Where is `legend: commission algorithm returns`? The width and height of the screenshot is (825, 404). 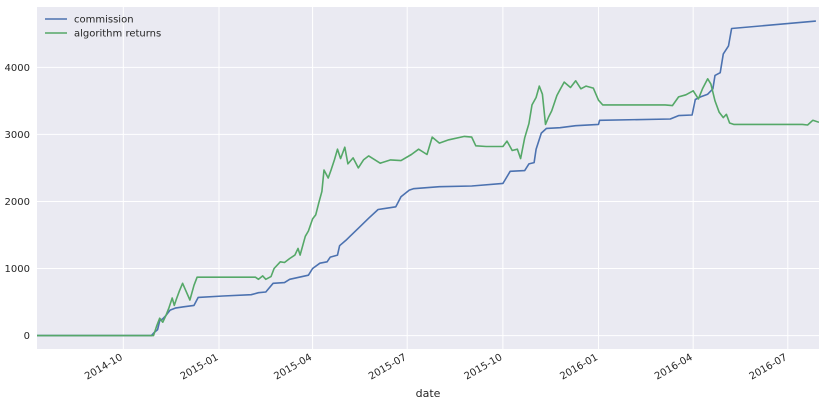
legend: commission algorithm returns is located at coordinates (103, 27).